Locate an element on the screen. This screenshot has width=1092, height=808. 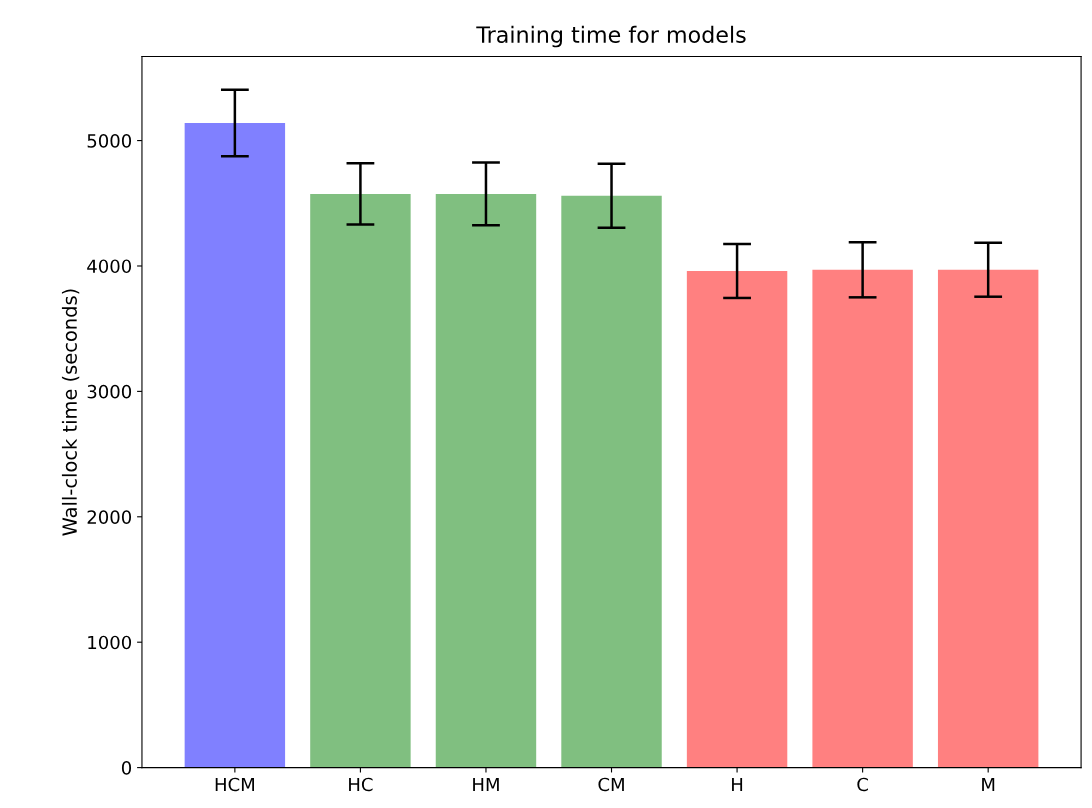
x-tick-label: H is located at coordinates (737, 784).